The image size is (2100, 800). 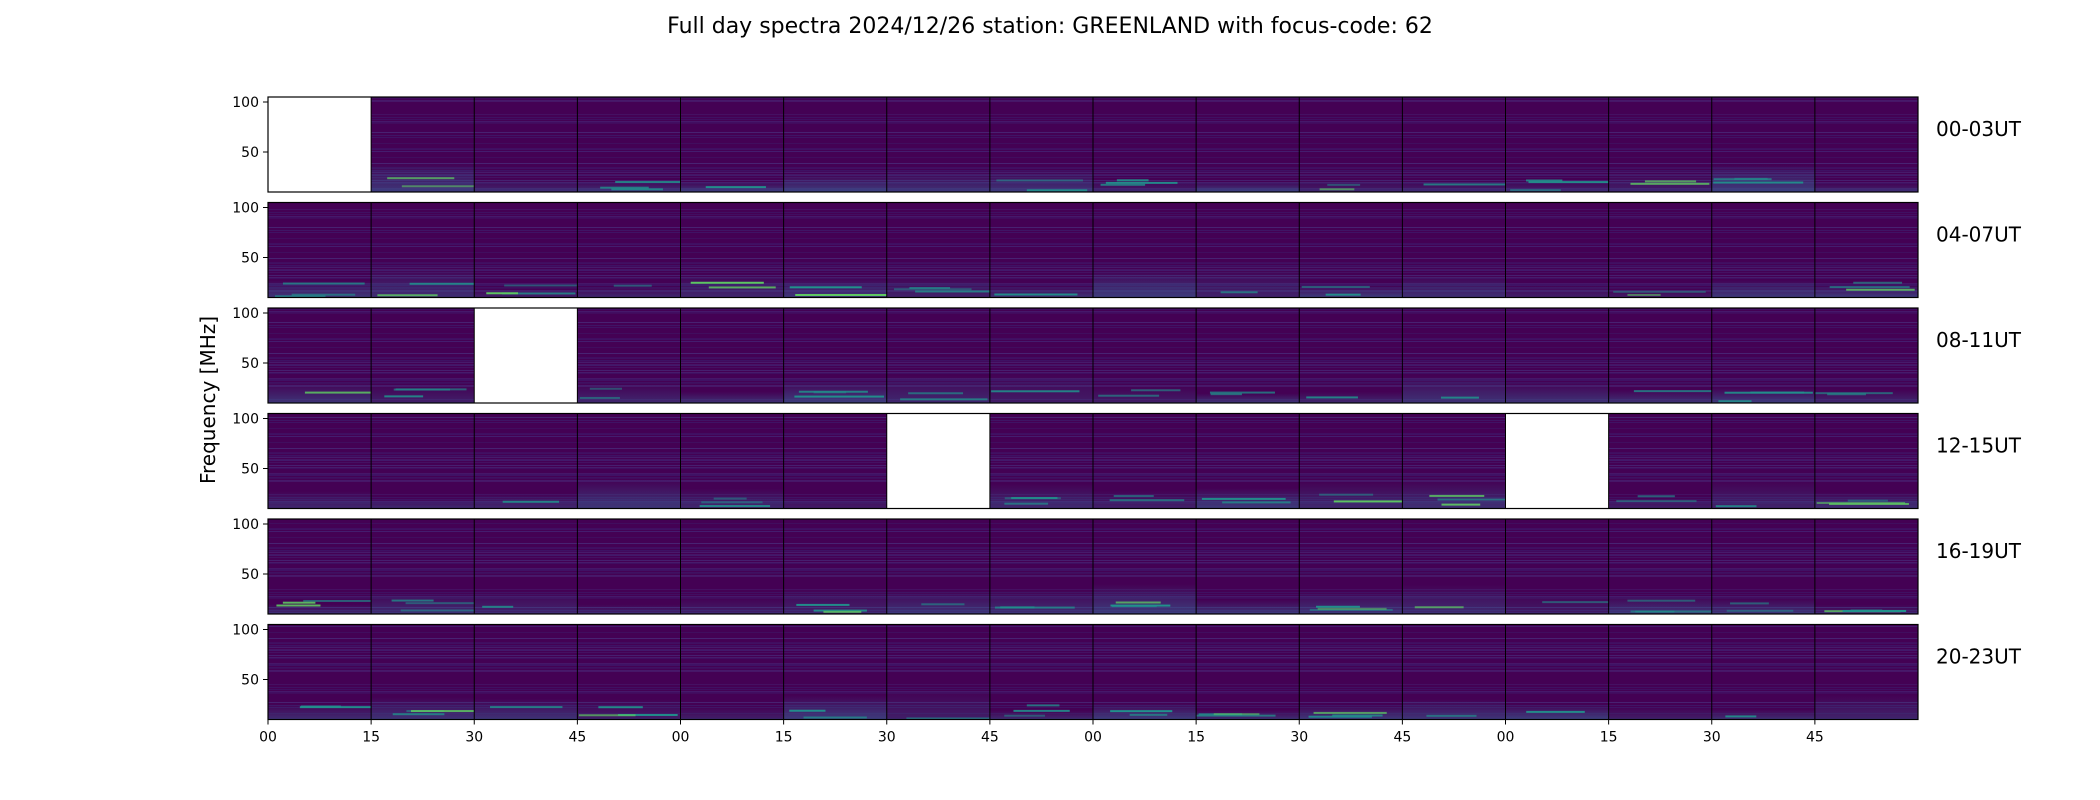 What do you see at coordinates (1979, 340) in the screenshot?
I see `row-time-label: 08-11UT` at bounding box center [1979, 340].